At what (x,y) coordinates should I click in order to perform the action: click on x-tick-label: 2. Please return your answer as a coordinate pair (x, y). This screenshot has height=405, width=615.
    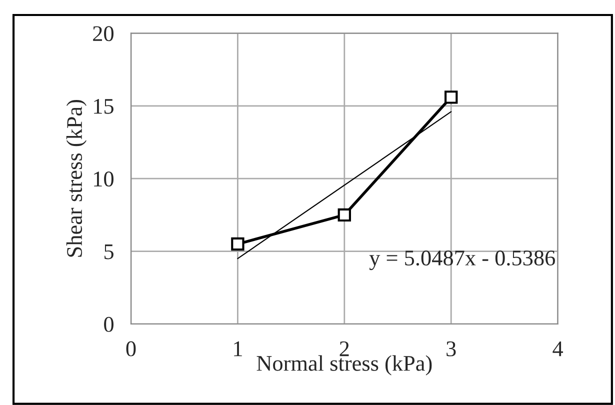
    Looking at the image, I should click on (344, 348).